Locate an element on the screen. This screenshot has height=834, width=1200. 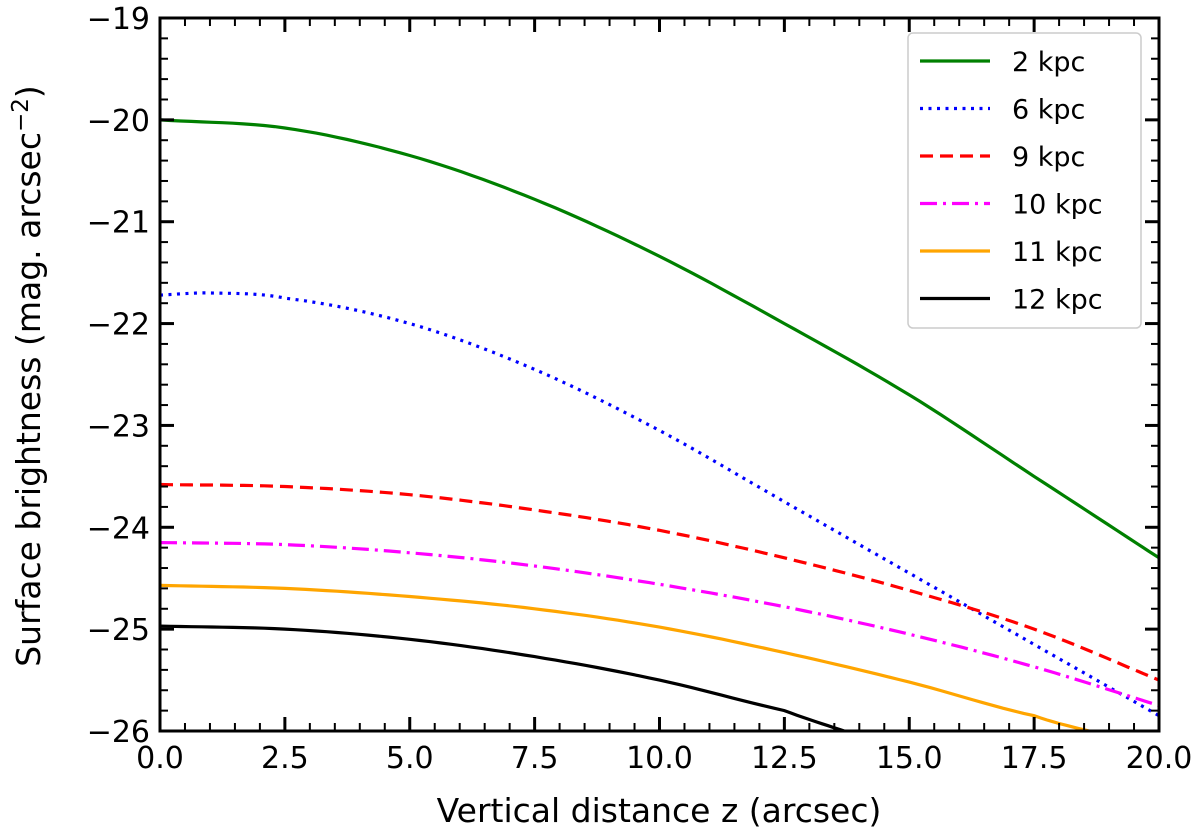
x-tick-label: 10.0 is located at coordinates (659, 758).